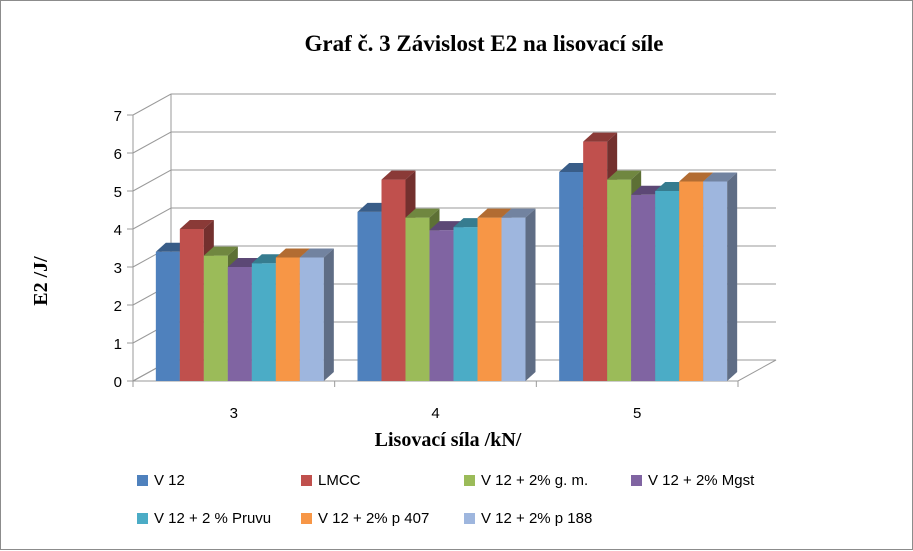  I want to click on y-tick-label: 4, so click(118, 230).